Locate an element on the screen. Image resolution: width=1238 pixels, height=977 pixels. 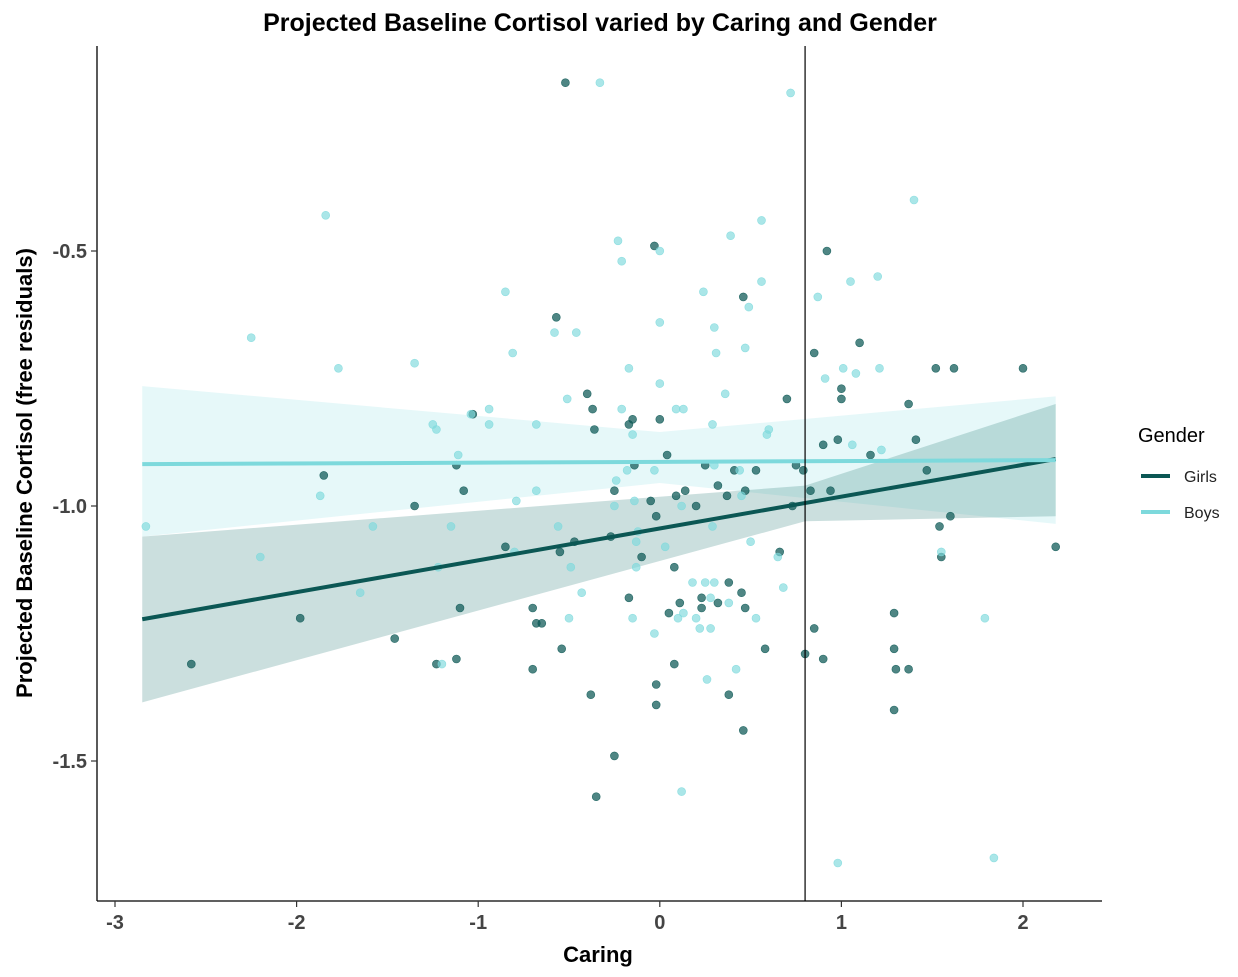
fit-lines is located at coordinates (599, 539).